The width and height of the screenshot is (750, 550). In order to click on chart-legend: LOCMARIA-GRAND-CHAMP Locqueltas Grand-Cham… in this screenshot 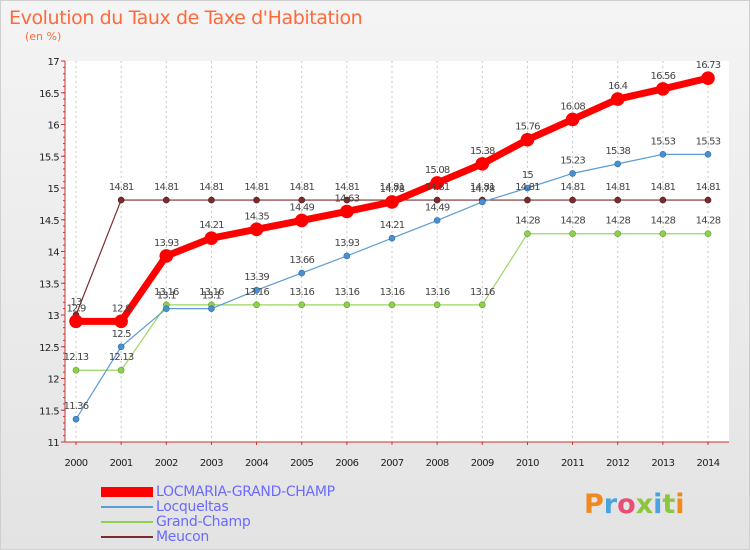, I will do `click(218, 514)`.